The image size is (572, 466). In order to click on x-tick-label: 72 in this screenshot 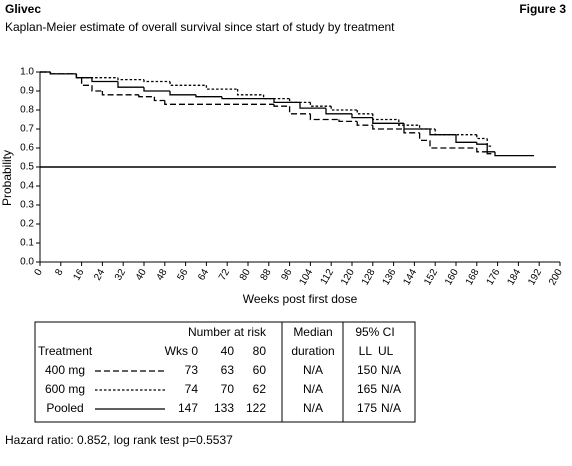, I will do `click(224, 275)`.